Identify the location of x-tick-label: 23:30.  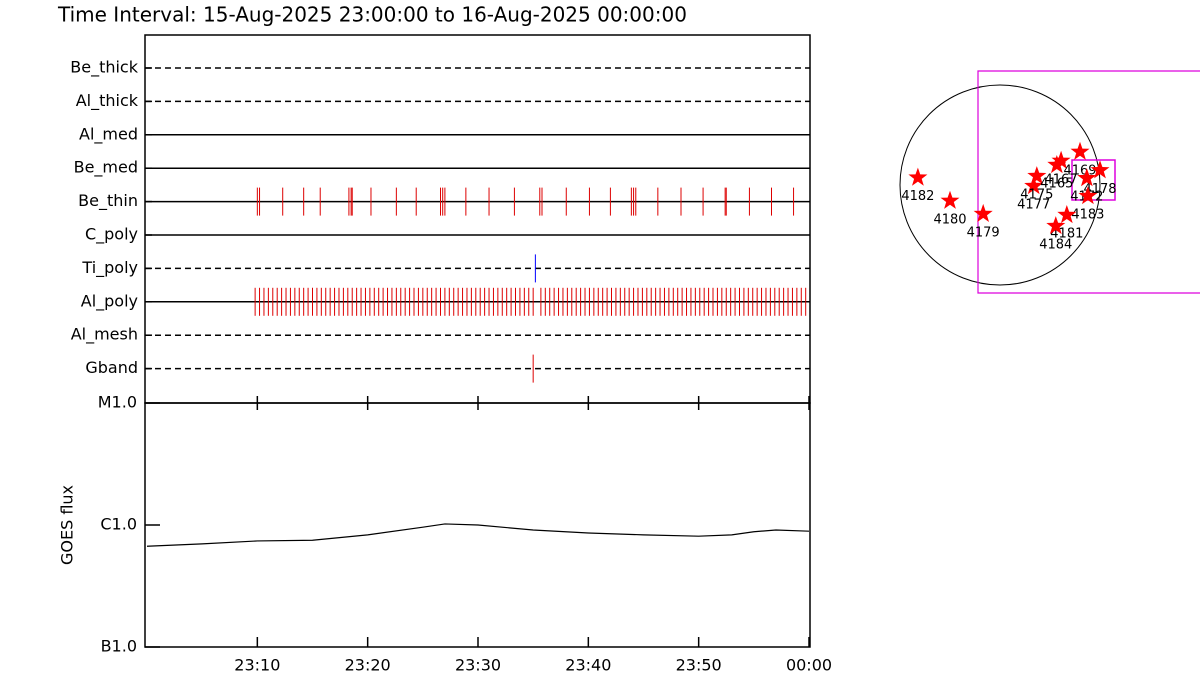
(478, 665).